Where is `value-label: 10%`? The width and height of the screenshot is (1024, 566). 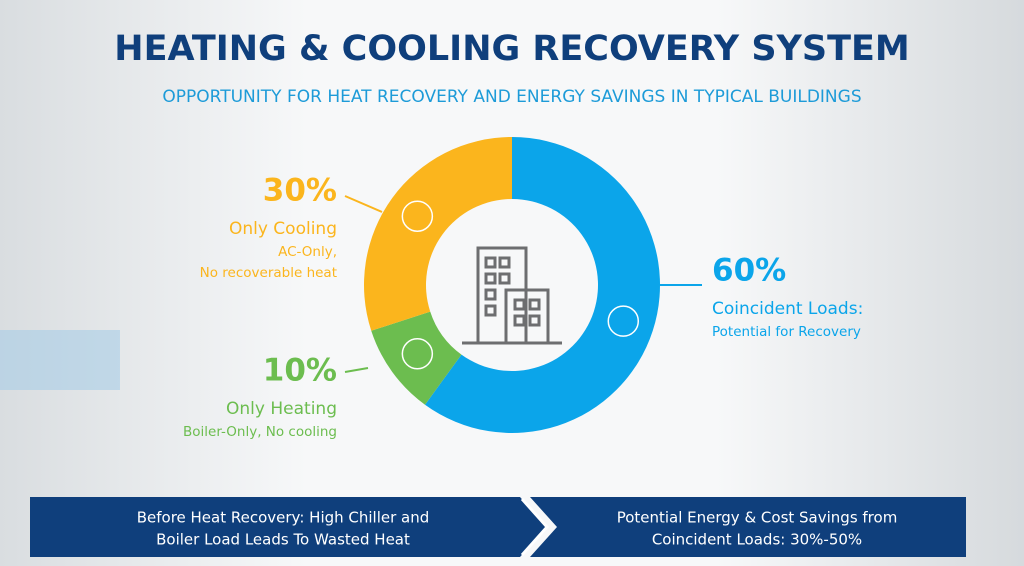
value-label: 10% is located at coordinates (300, 371).